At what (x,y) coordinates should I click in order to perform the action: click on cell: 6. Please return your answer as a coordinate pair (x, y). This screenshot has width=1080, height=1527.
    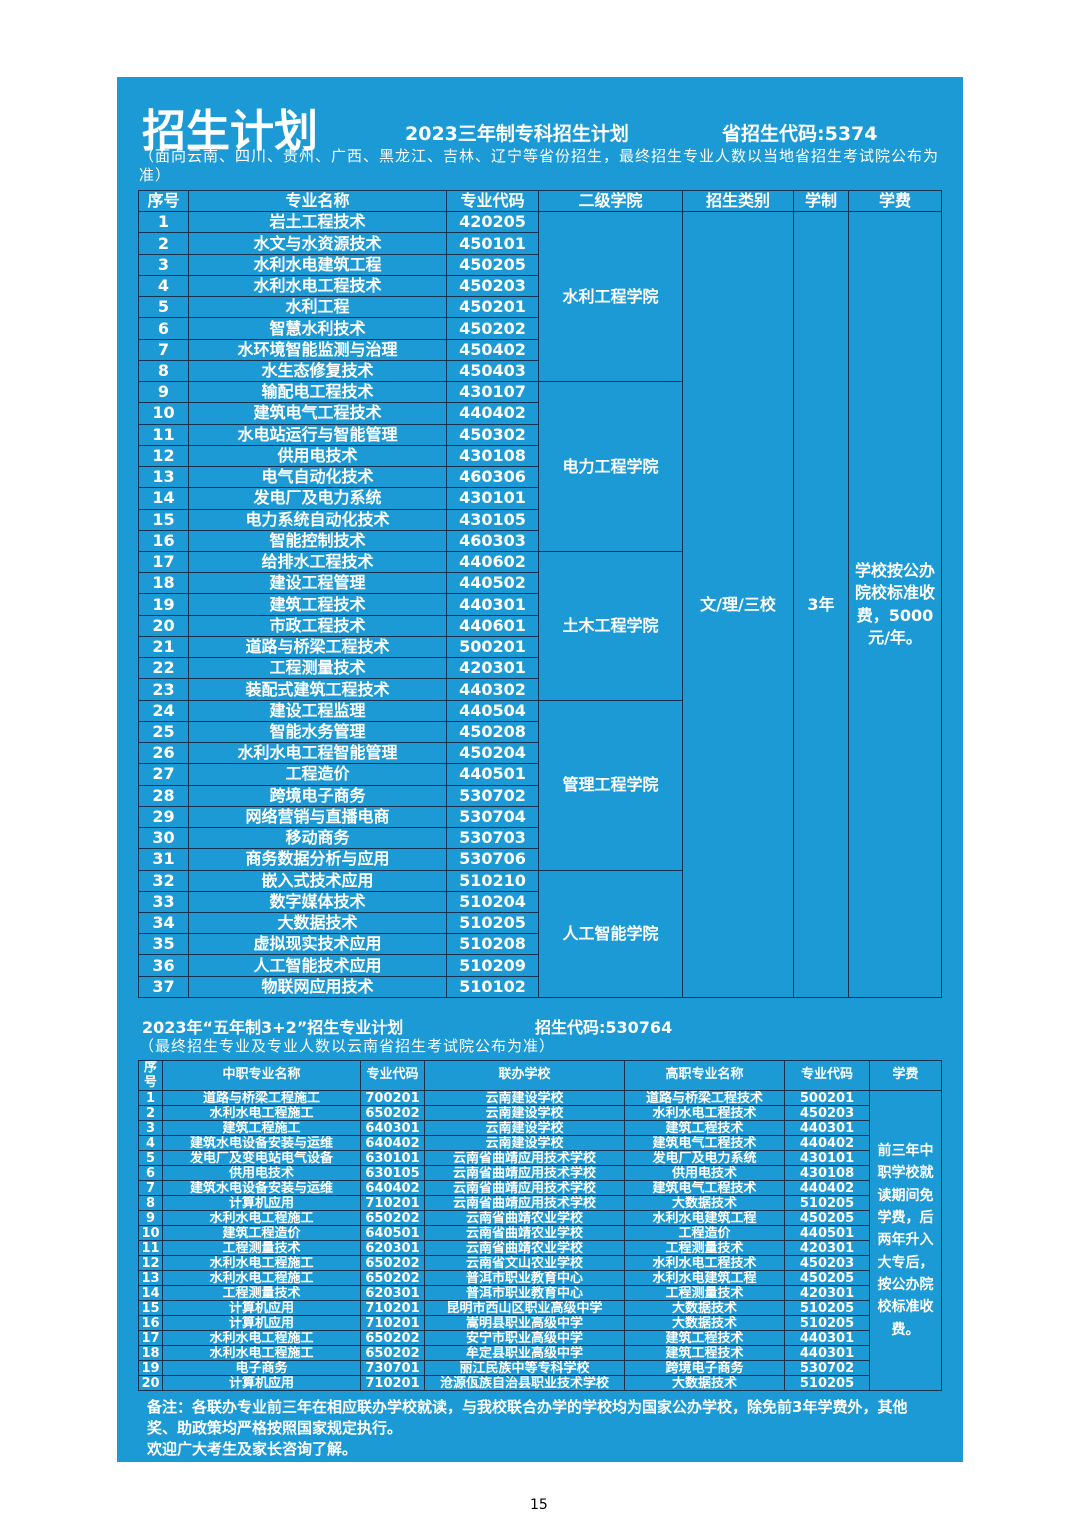
    Looking at the image, I should click on (150, 1173).